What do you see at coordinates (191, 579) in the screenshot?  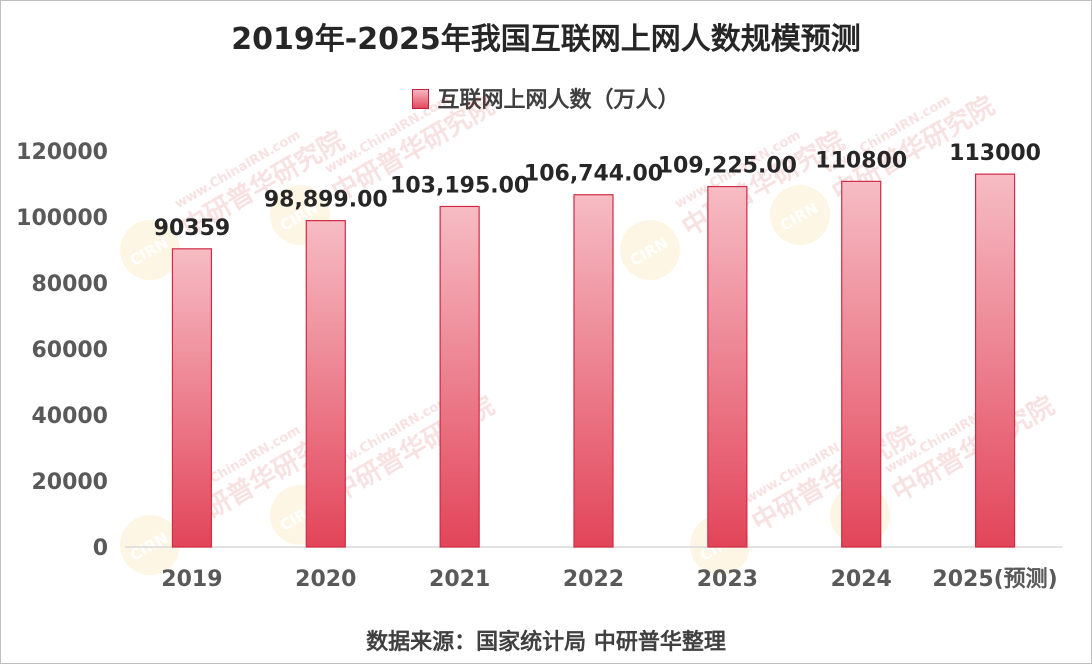 I see `x-tick-label: 2019` at bounding box center [191, 579].